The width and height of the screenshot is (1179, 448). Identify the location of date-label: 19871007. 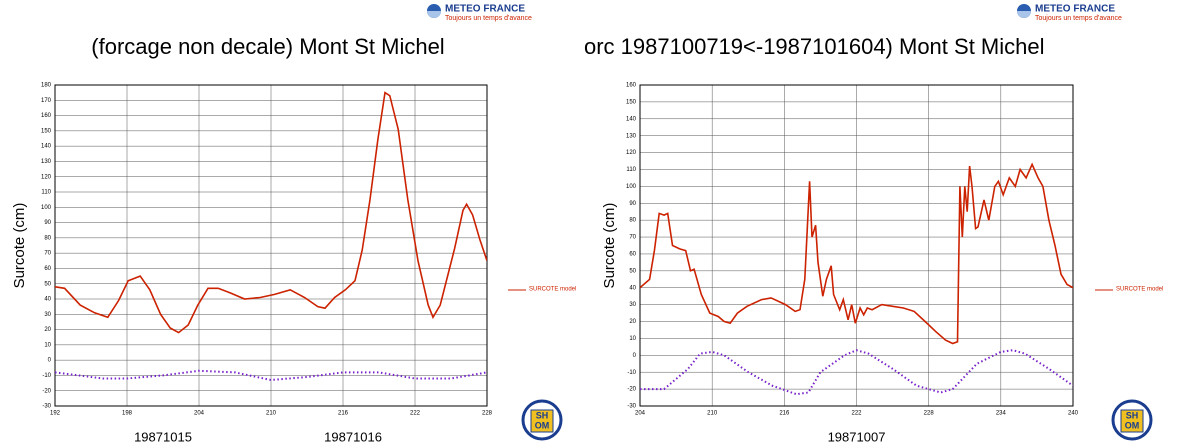
(857, 436).